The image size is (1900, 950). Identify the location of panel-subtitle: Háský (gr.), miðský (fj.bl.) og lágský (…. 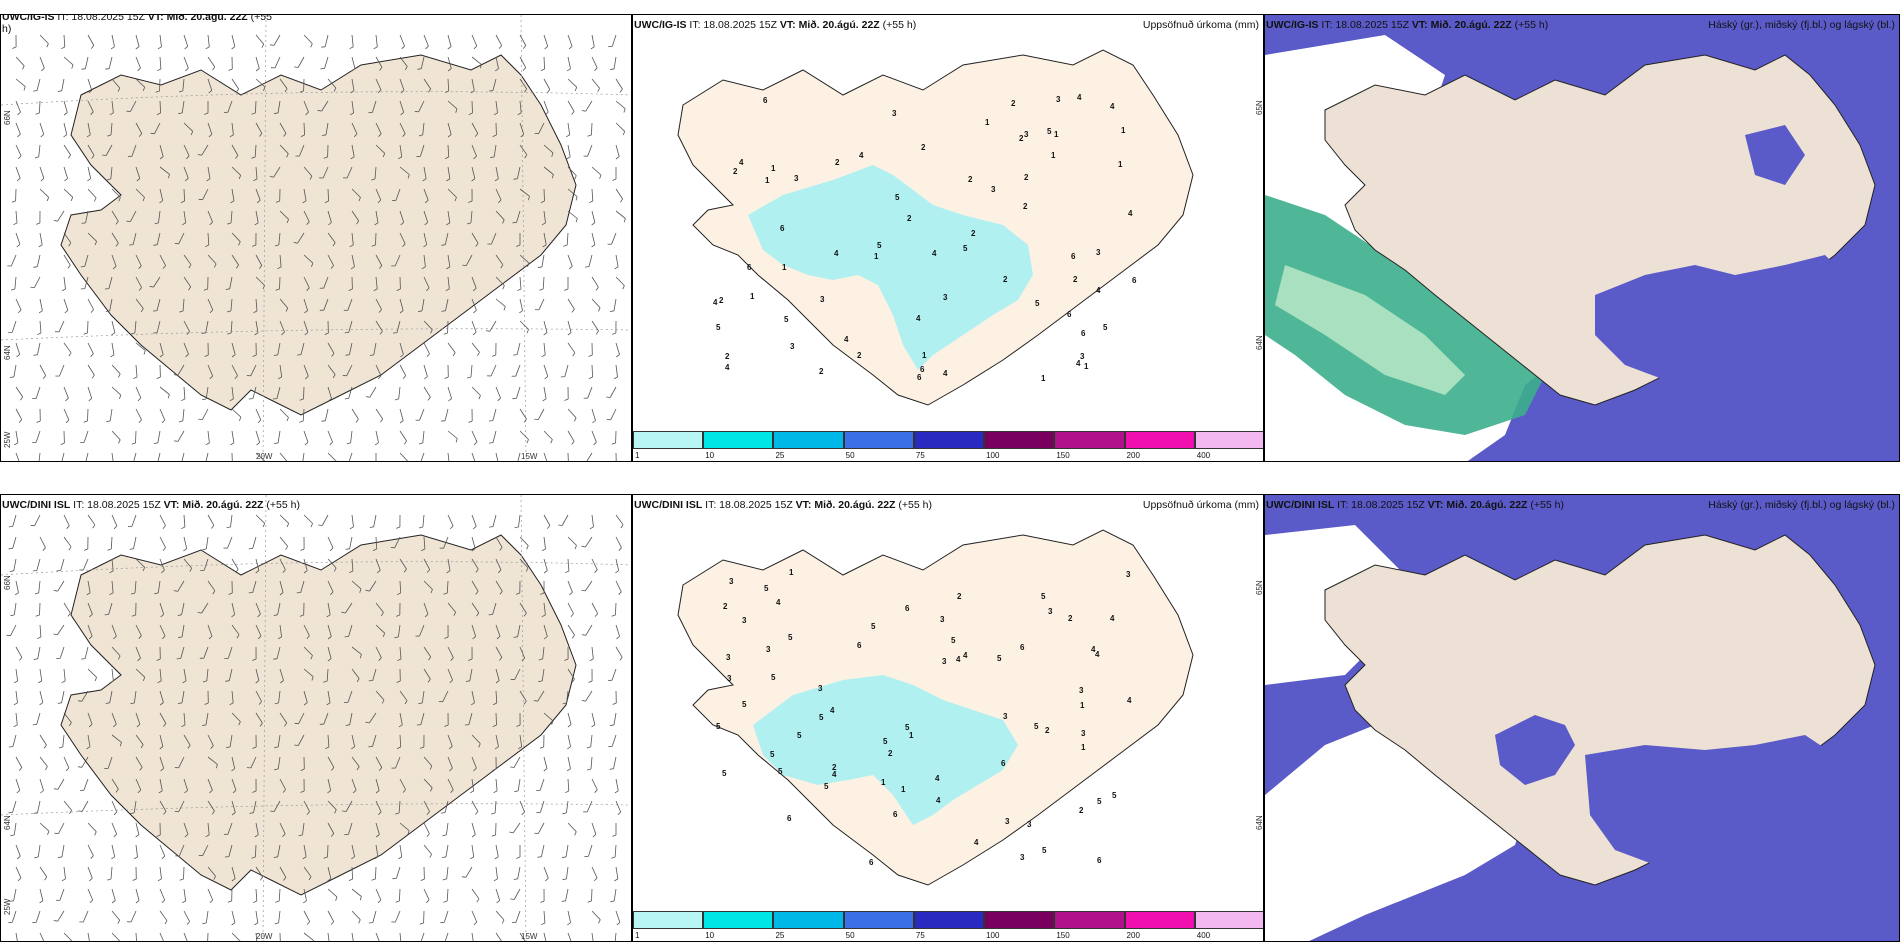
(1801, 505).